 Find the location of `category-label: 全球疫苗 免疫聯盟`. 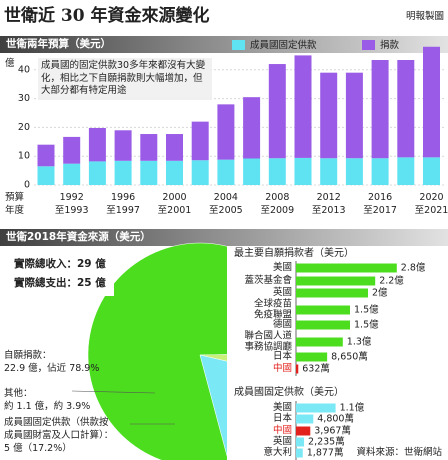

category-label: 全球疫苗 免疫聯盟 is located at coordinates (272, 309).